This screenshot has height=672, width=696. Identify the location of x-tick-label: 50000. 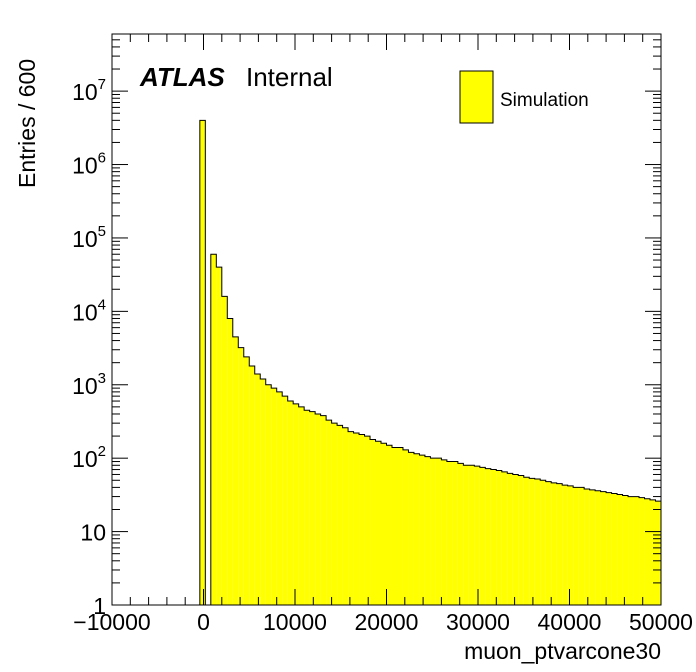
(661, 622).